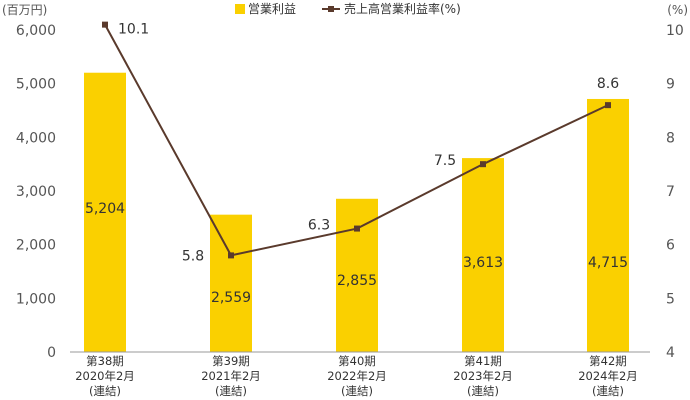 This screenshot has height=400, width=690. I want to click on category-label: 2021年2月, so click(231, 376).